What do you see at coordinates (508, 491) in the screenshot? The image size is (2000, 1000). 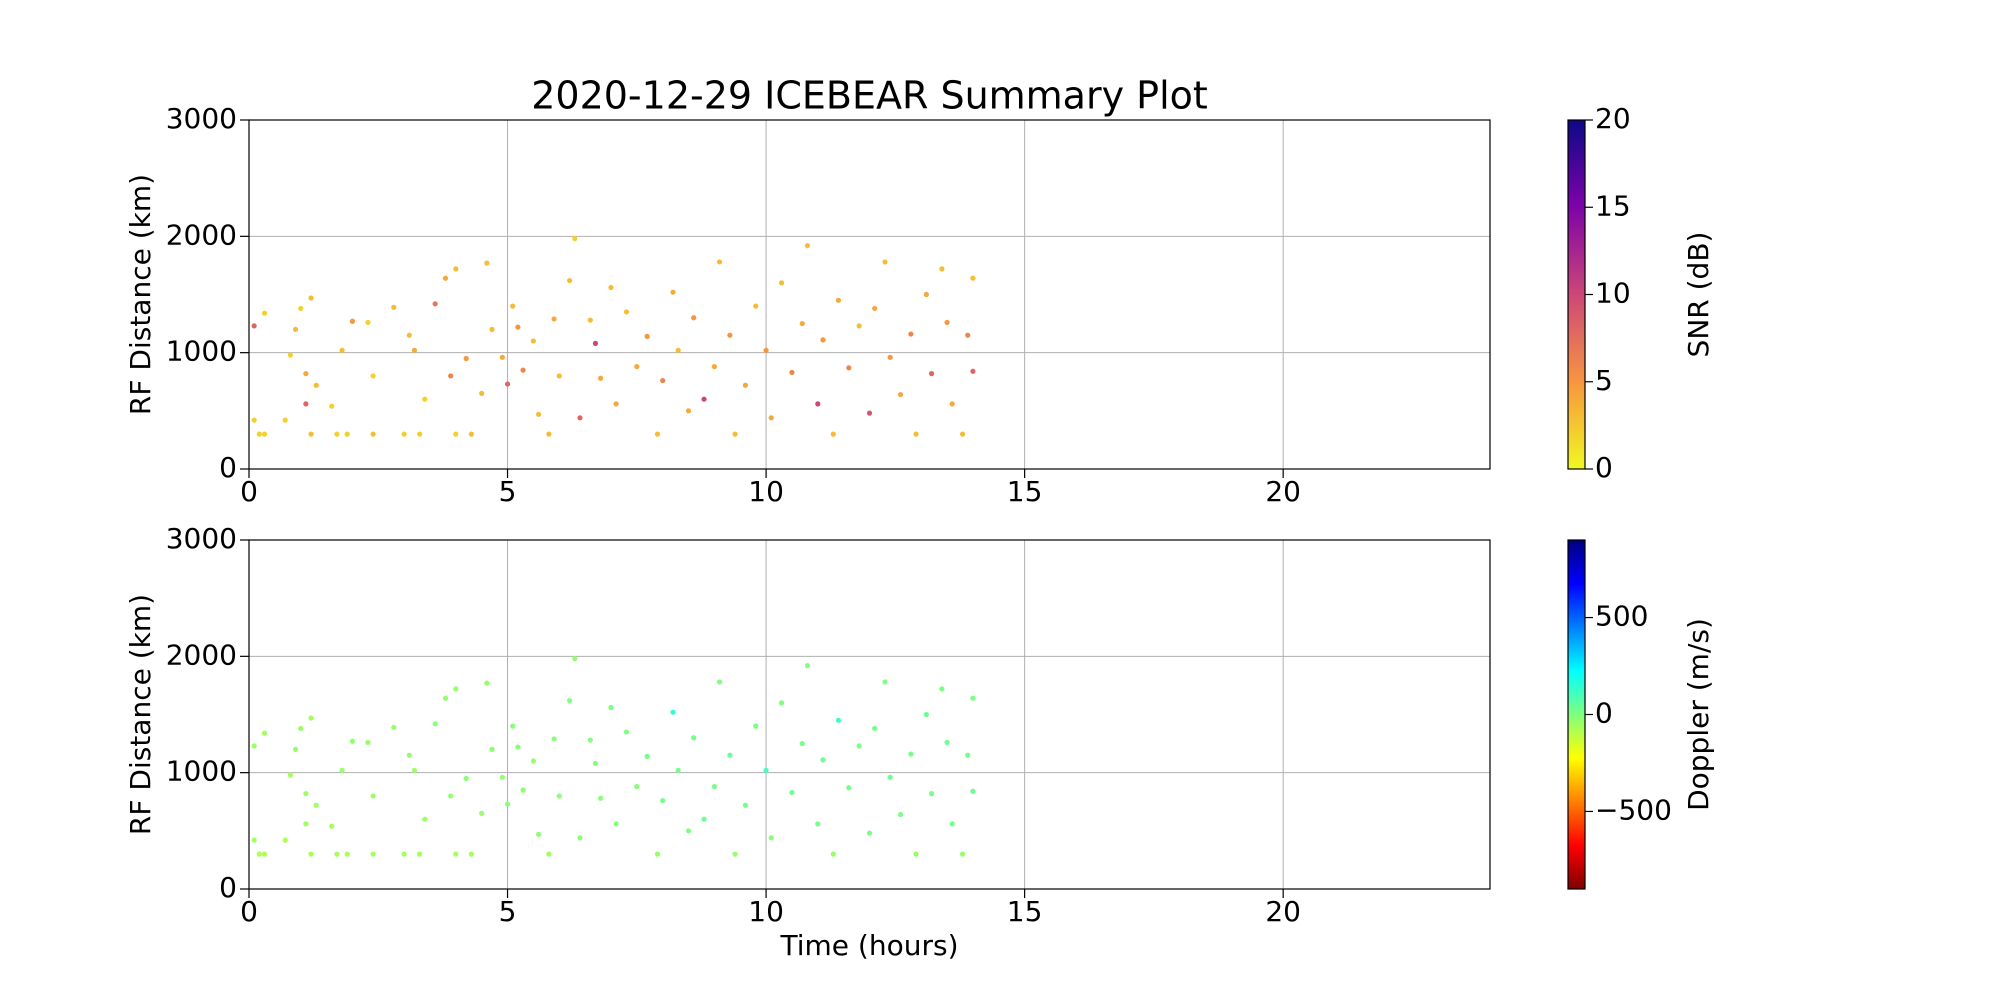 I see `x-tick-label: 5` at bounding box center [508, 491].